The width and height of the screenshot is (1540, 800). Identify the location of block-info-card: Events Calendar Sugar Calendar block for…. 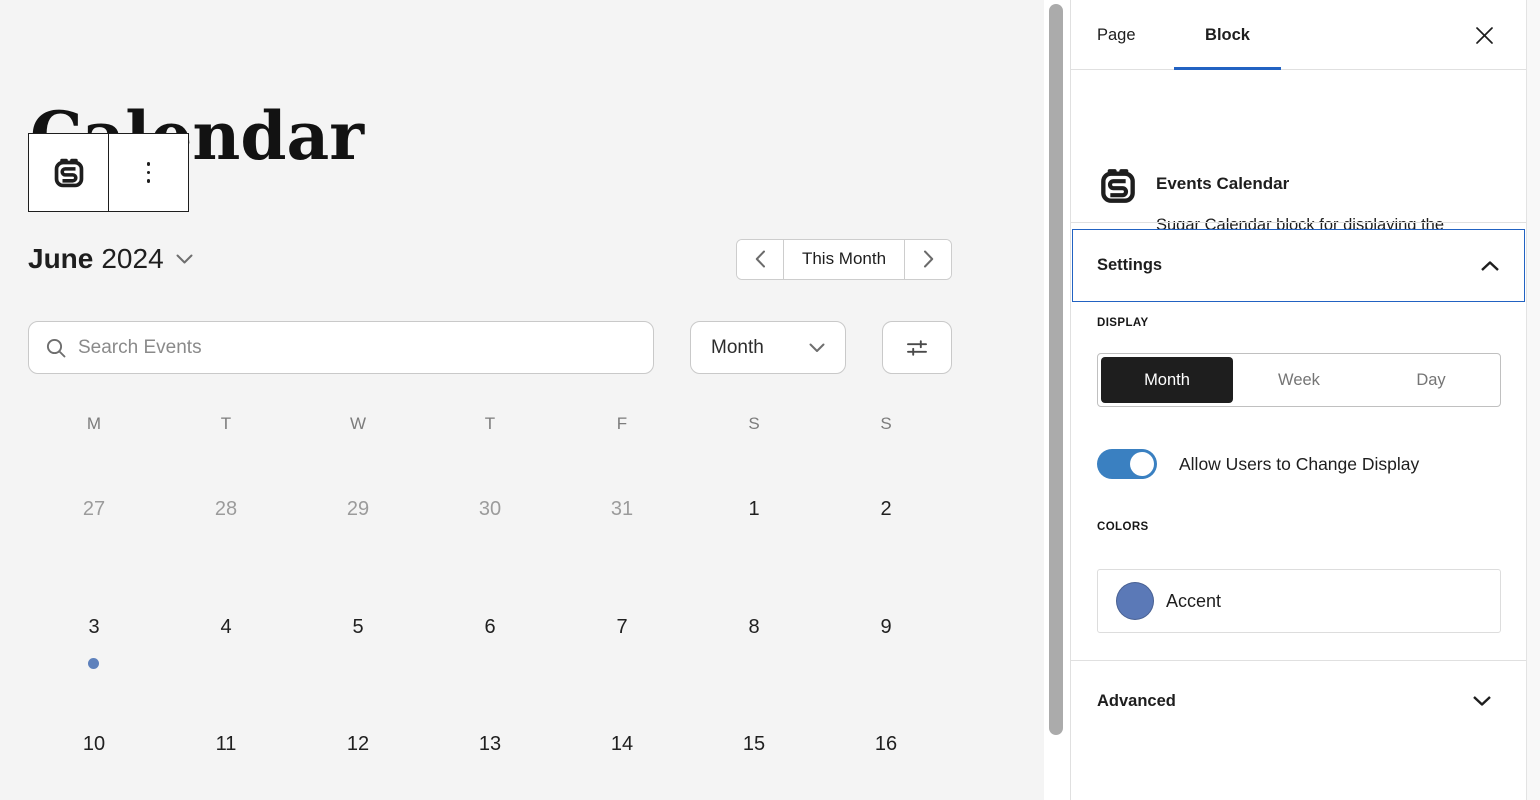
(1305, 167).